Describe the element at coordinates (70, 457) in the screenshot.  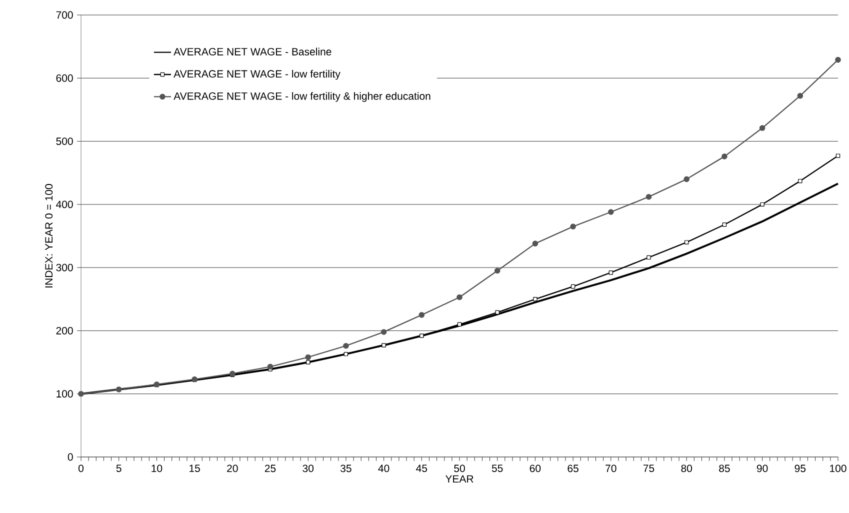
I see `y-tick-label: 0` at that location.